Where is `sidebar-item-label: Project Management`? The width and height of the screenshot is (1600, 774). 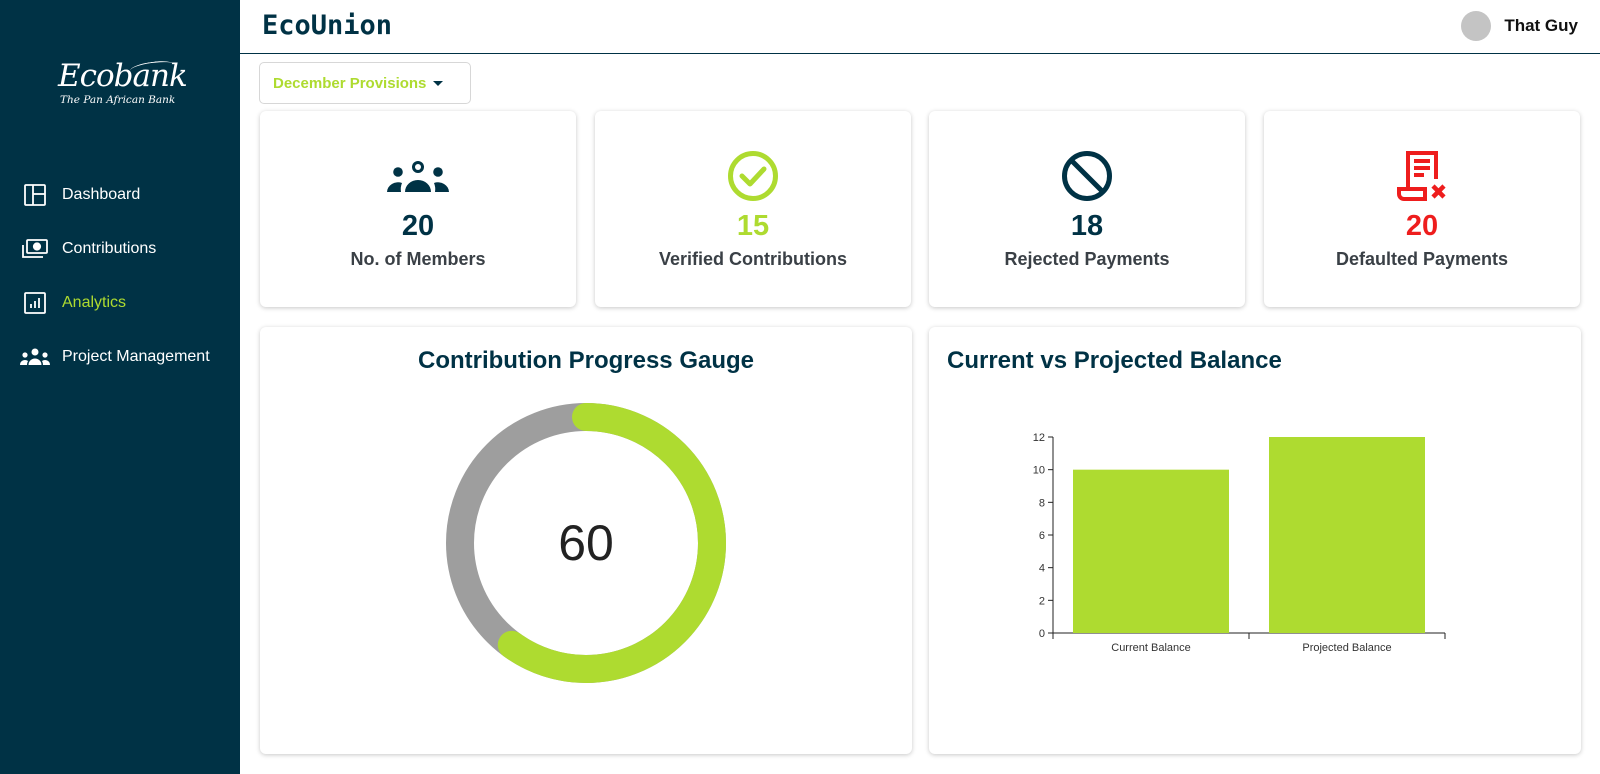
sidebar-item-label: Project Management is located at coordinates (136, 356).